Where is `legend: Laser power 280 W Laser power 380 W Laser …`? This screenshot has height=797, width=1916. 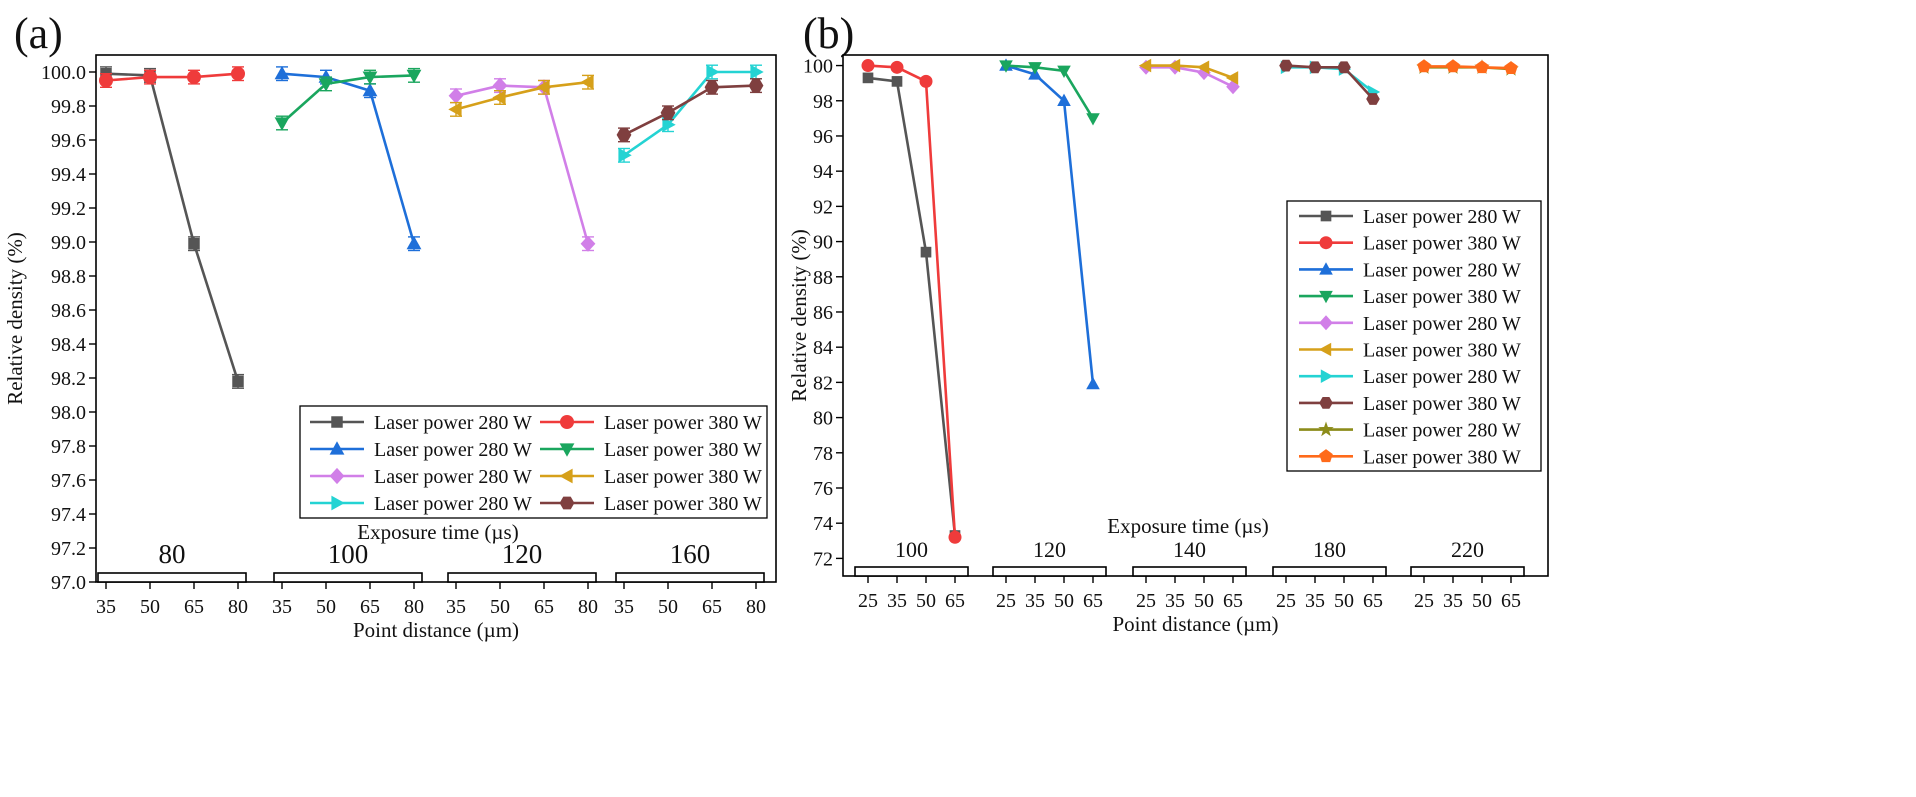 legend: Laser power 280 W Laser power 380 W Laser … is located at coordinates (533, 462).